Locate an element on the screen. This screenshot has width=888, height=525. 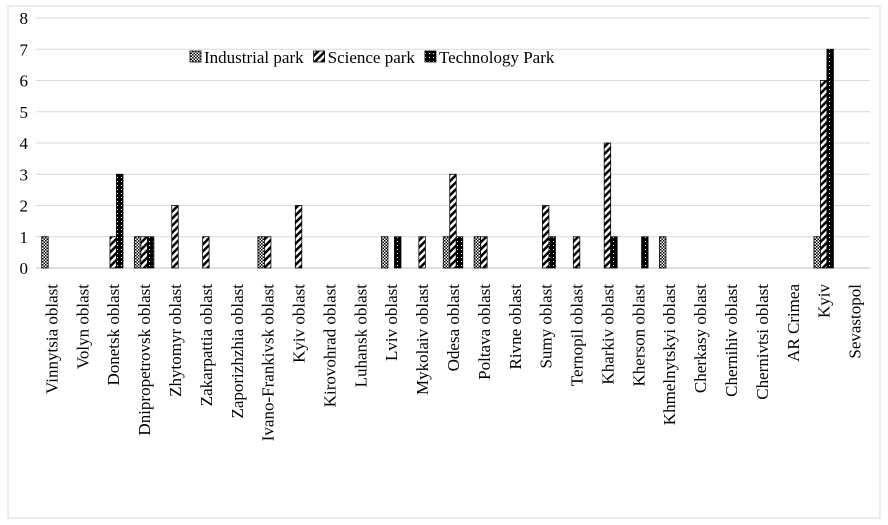
x-tick-label: Ivano-Frankivsk oblast is located at coordinates (268, 363).